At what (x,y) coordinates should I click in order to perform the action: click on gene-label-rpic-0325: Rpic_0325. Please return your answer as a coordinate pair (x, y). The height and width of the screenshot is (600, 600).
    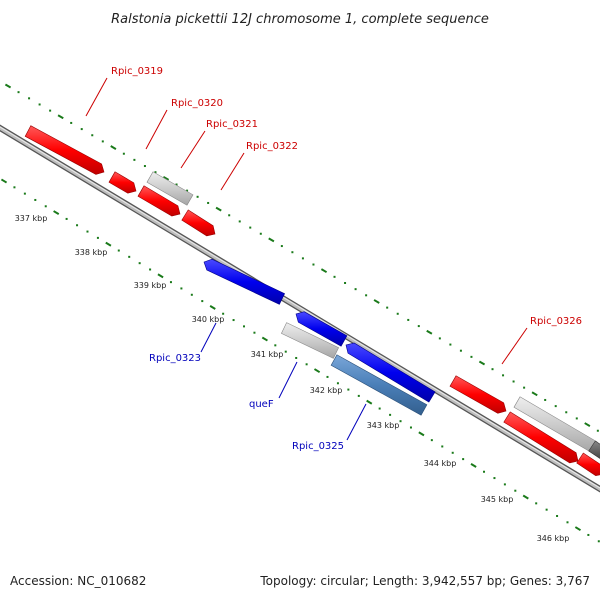
    Looking at the image, I should click on (318, 446).